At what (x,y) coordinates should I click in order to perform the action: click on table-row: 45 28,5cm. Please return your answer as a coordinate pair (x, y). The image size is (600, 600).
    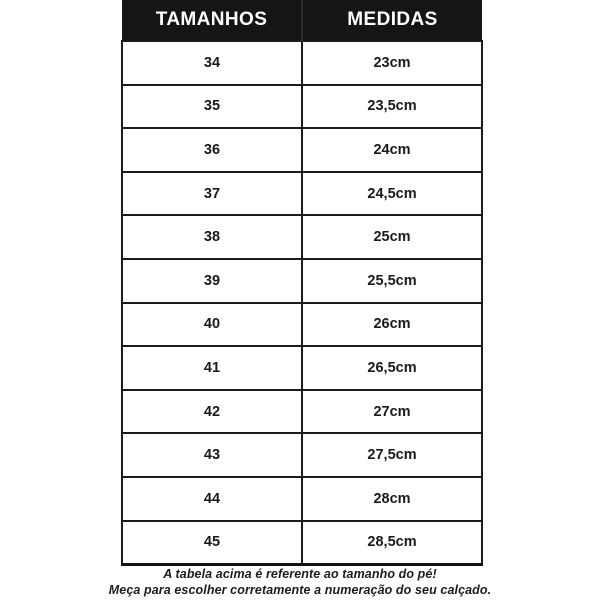
    Looking at the image, I should click on (302, 542).